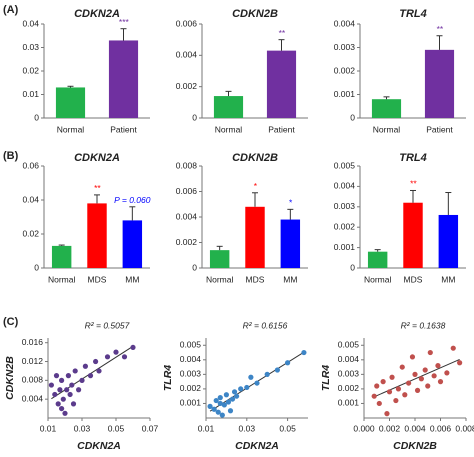  I want to click on trend-line, so click(92, 372).